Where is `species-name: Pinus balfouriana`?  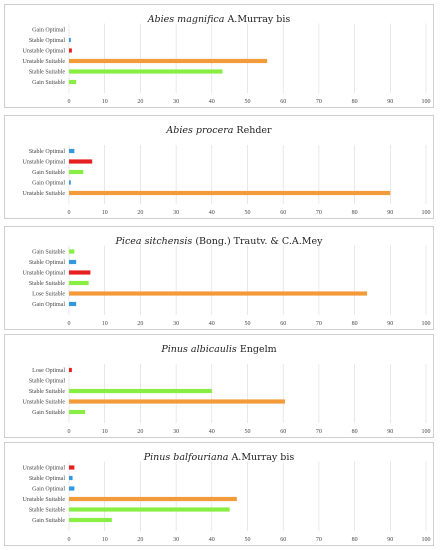
species-name: Pinus balfouriana is located at coordinates (186, 457).